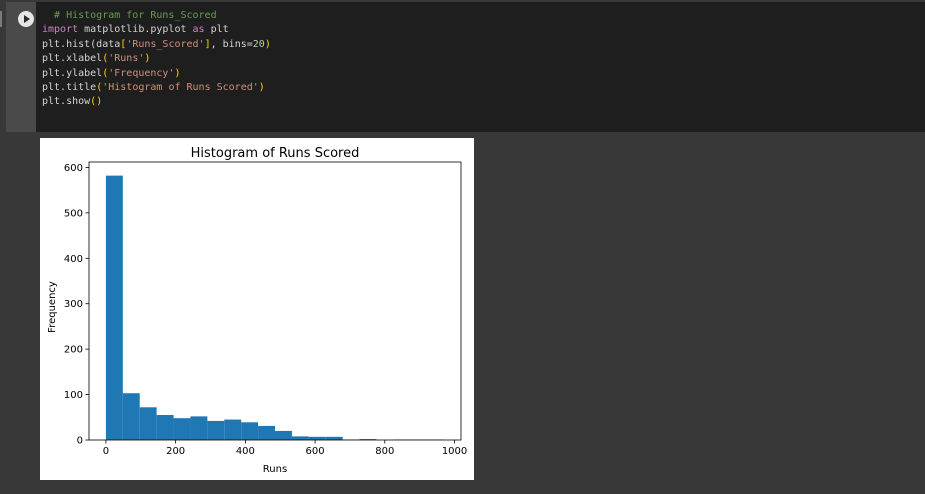  Describe the element at coordinates (18, 313) in the screenshot. I see `output-gutter` at that location.